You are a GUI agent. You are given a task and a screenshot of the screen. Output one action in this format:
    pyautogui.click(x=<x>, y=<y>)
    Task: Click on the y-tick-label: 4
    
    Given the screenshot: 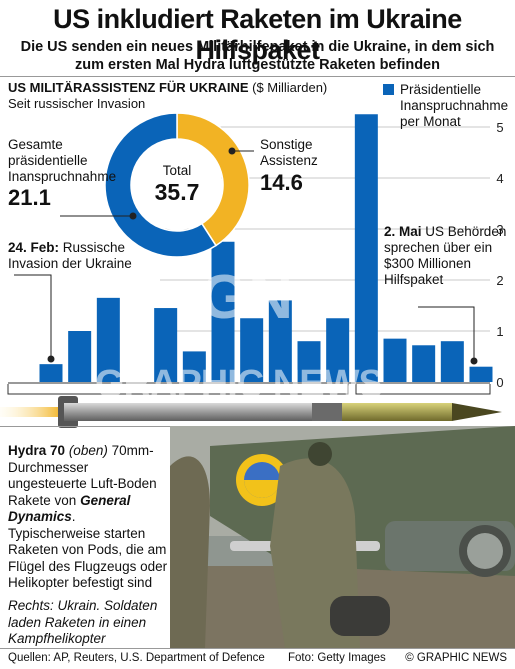 What is the action you would take?
    pyautogui.click(x=499, y=178)
    